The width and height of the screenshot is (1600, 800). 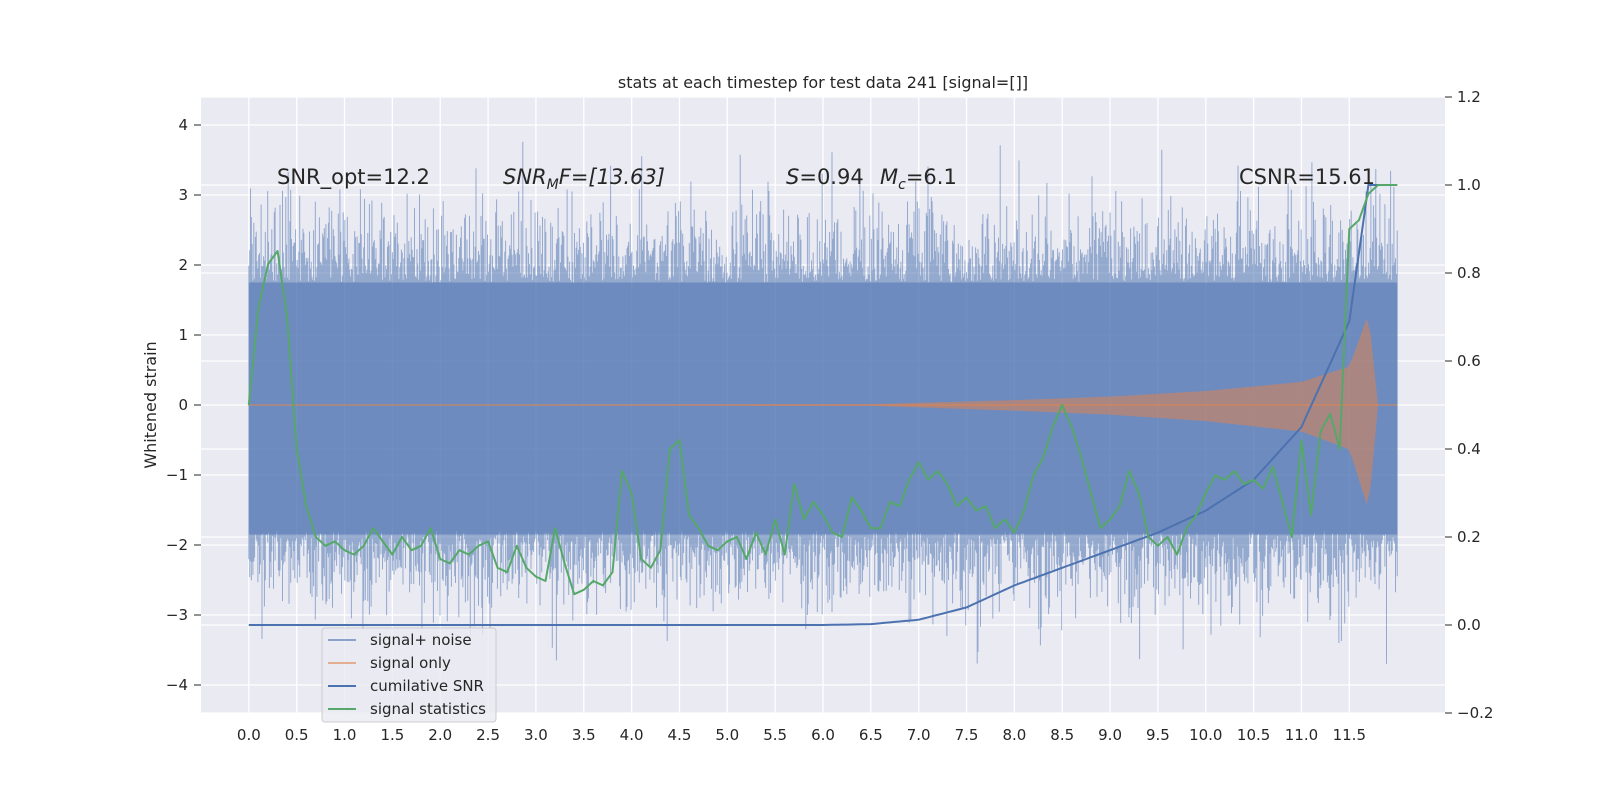 I want to click on x-tick-label: 2.0, so click(x=440, y=735).